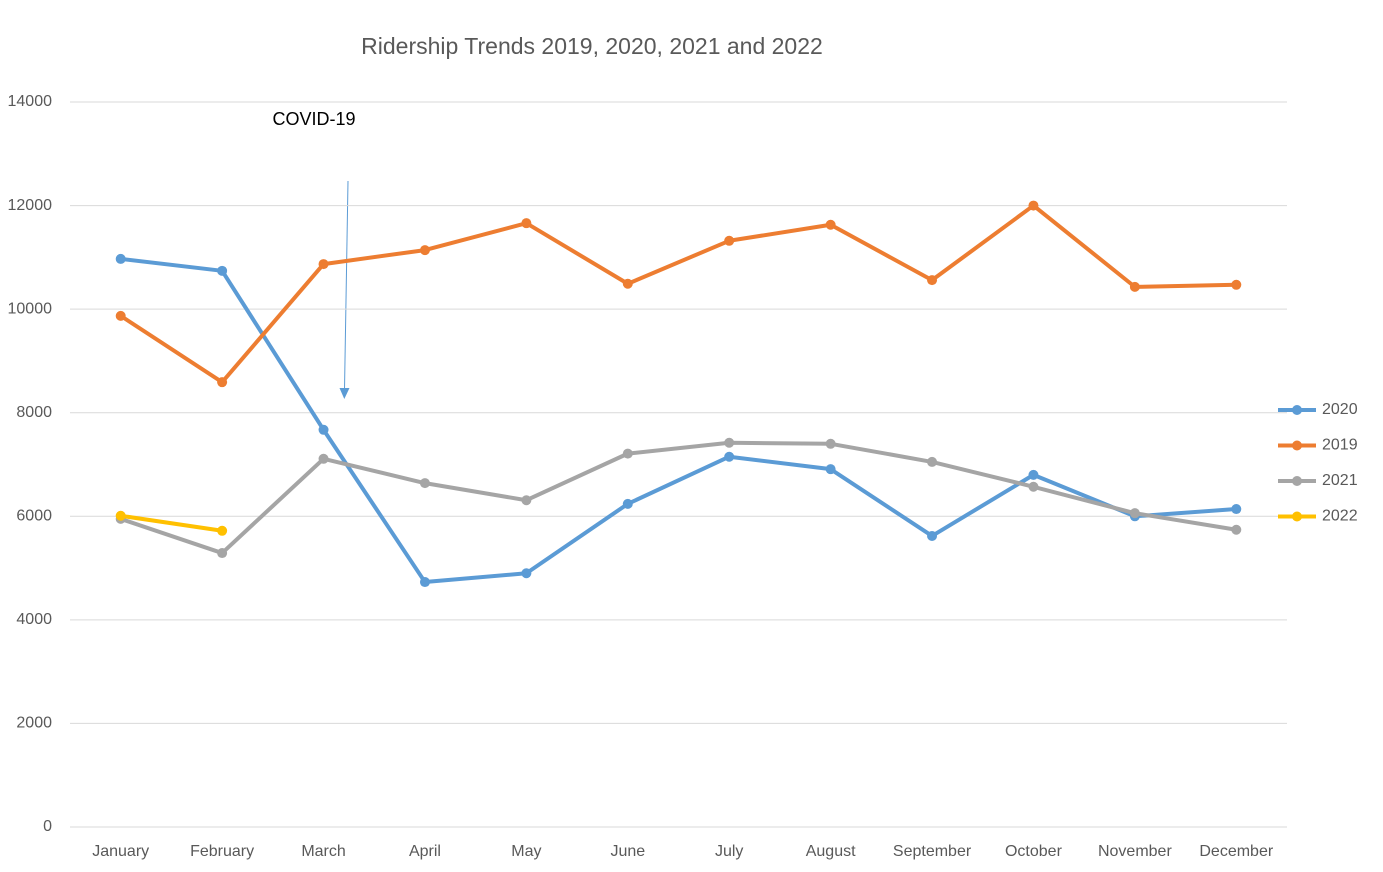 Image resolution: width=1383 pixels, height=872 pixels. Describe the element at coordinates (1034, 851) in the screenshot. I see `x-tick-label: October` at that location.